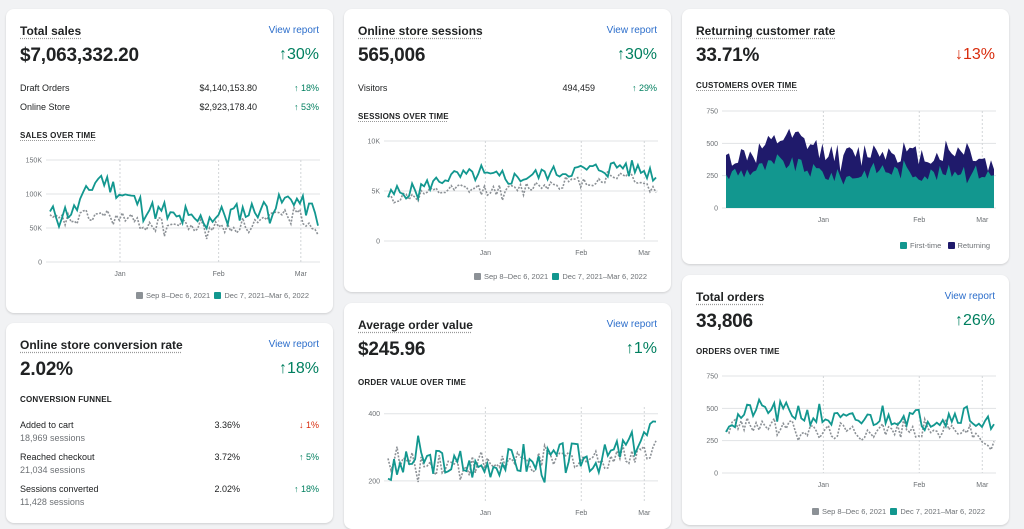 Image resolution: width=1024 pixels, height=529 pixels. What do you see at coordinates (728, 55) in the screenshot?
I see `metric-value: 33.71%` at bounding box center [728, 55].